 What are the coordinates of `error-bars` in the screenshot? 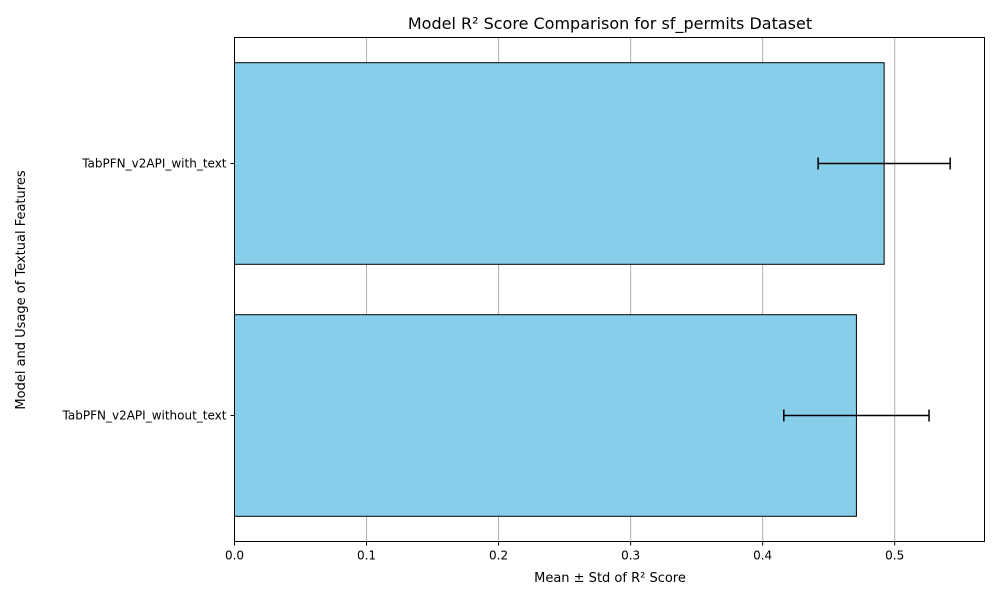 It's located at (867, 289).